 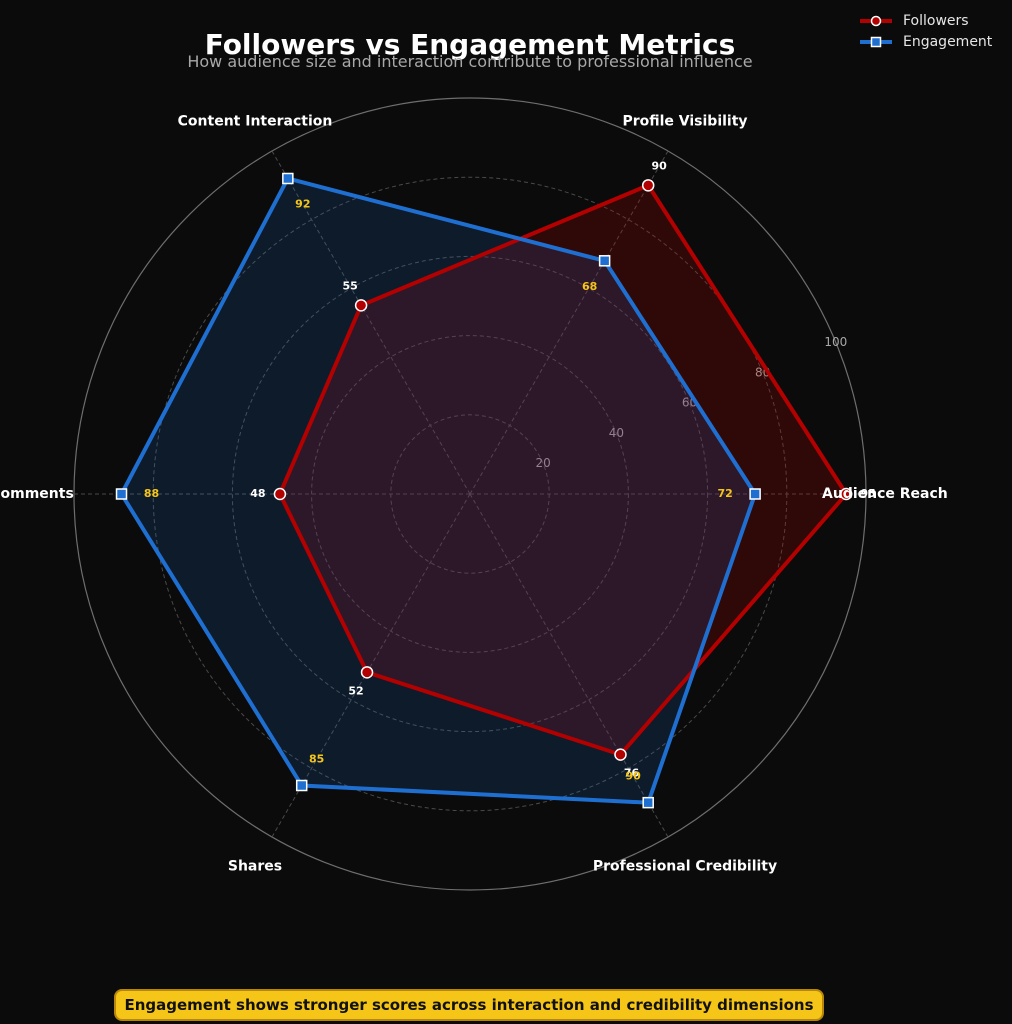 What do you see at coordinates (470, 44) in the screenshot?
I see `chart-title: Followers vs Engagement Metrics` at bounding box center [470, 44].